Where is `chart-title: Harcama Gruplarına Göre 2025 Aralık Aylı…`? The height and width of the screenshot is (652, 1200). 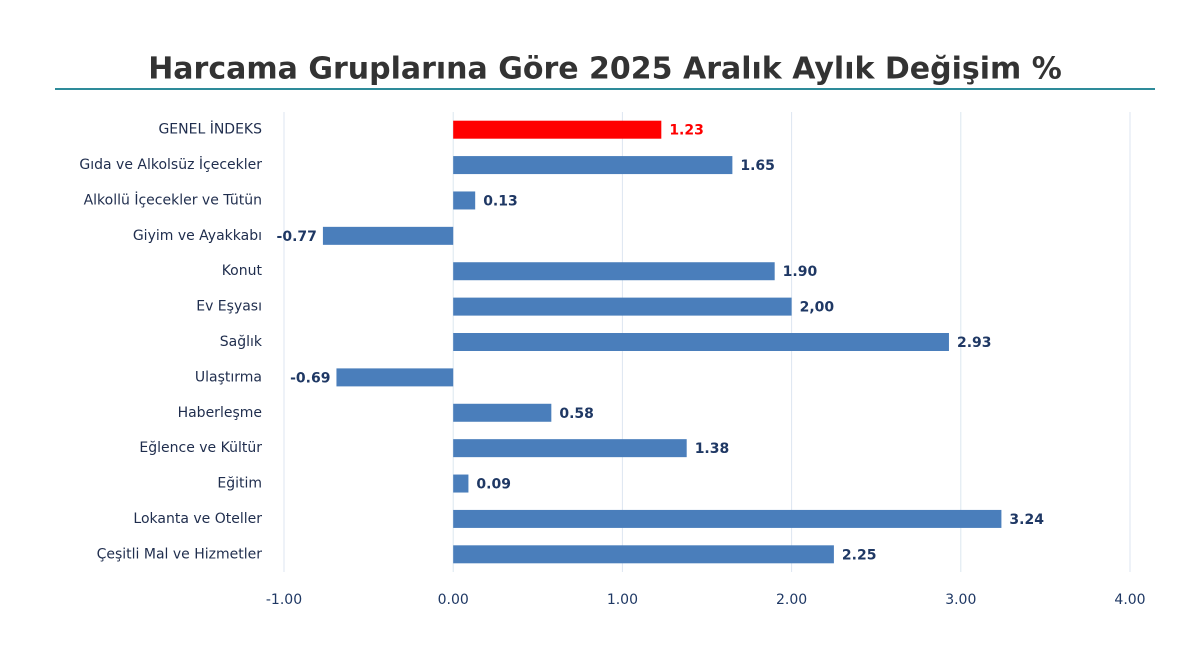
chart-title: Harcama Gruplarına Göre 2025 Aralık Aylı… is located at coordinates (605, 69).